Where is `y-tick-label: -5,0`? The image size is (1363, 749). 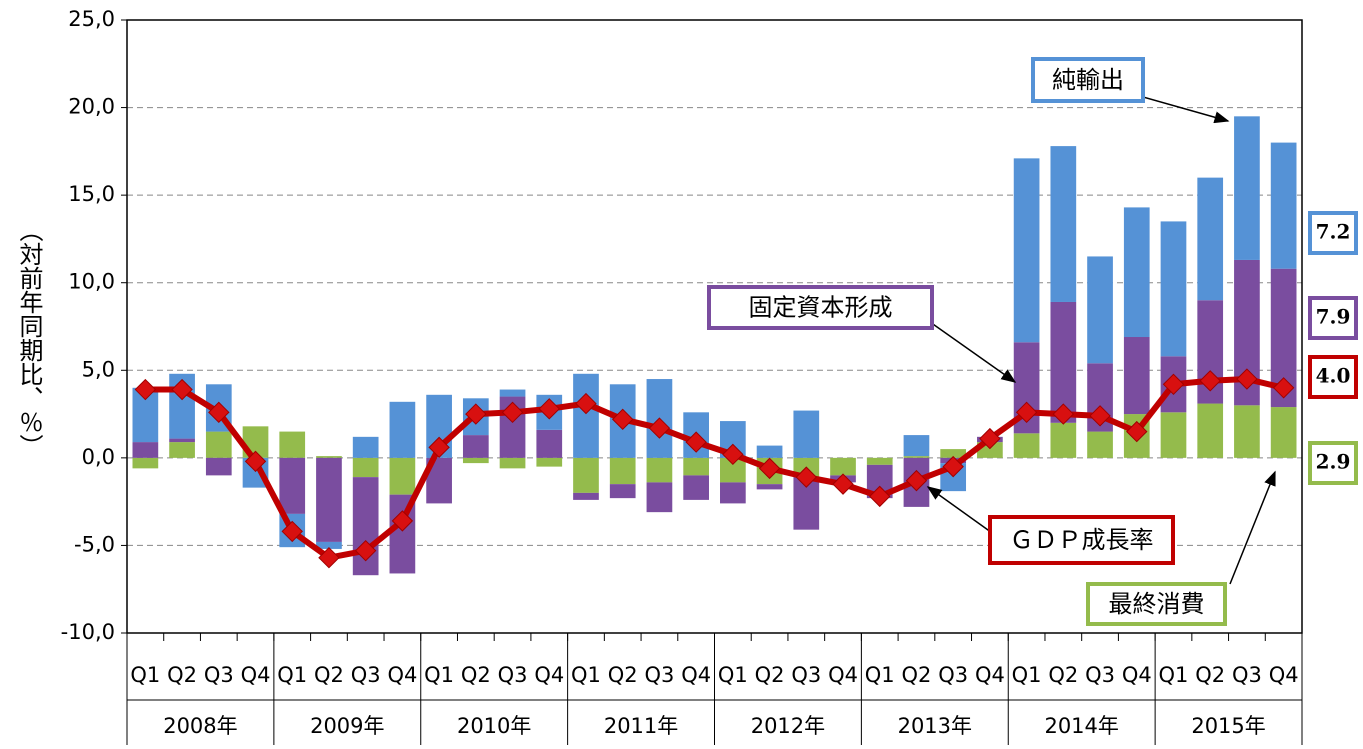 y-tick-label: -5,0 is located at coordinates (94, 544).